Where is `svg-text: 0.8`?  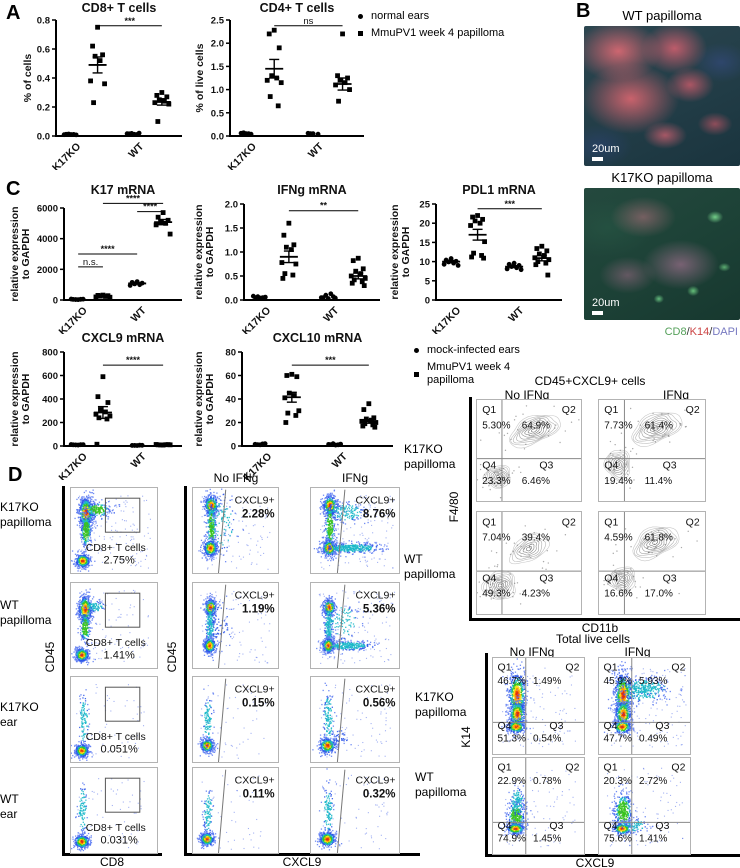 svg-text: 0.8 is located at coordinates (43, 21).